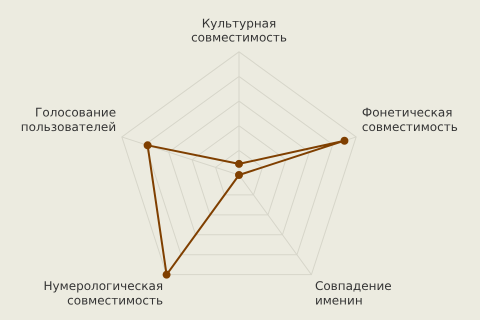 The width and height of the screenshot is (480, 320). I want to click on spoke-label: Нумерологическая совместимость, so click(104, 293).